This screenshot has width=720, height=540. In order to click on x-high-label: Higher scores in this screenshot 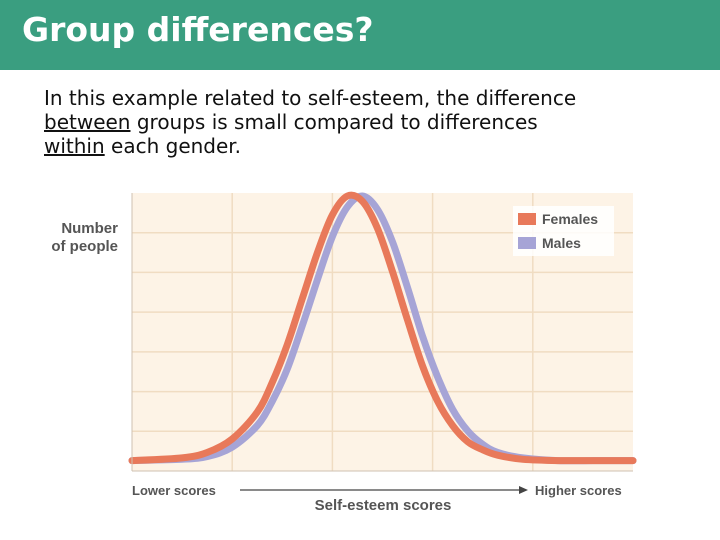, I will do `click(578, 490)`.